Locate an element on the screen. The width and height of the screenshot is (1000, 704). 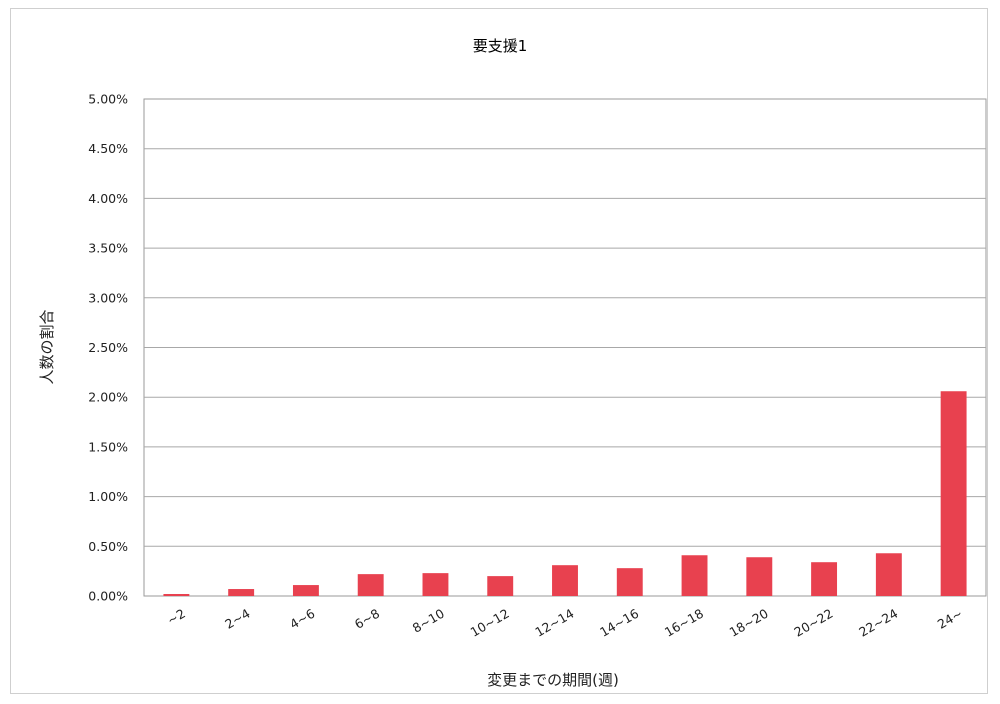
x-tick-label: 6~8 is located at coordinates (367, 619).